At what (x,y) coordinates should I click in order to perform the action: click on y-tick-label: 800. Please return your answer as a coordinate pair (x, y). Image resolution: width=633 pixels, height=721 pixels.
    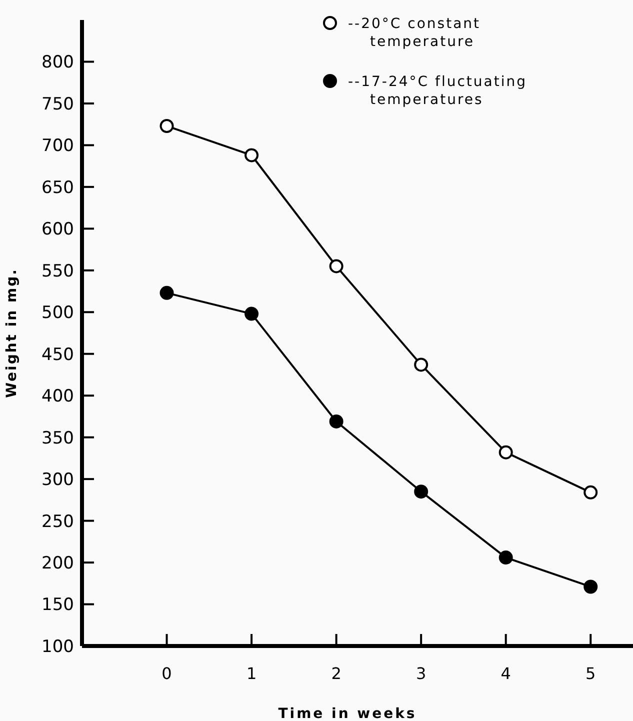
    Looking at the image, I should click on (58, 62).